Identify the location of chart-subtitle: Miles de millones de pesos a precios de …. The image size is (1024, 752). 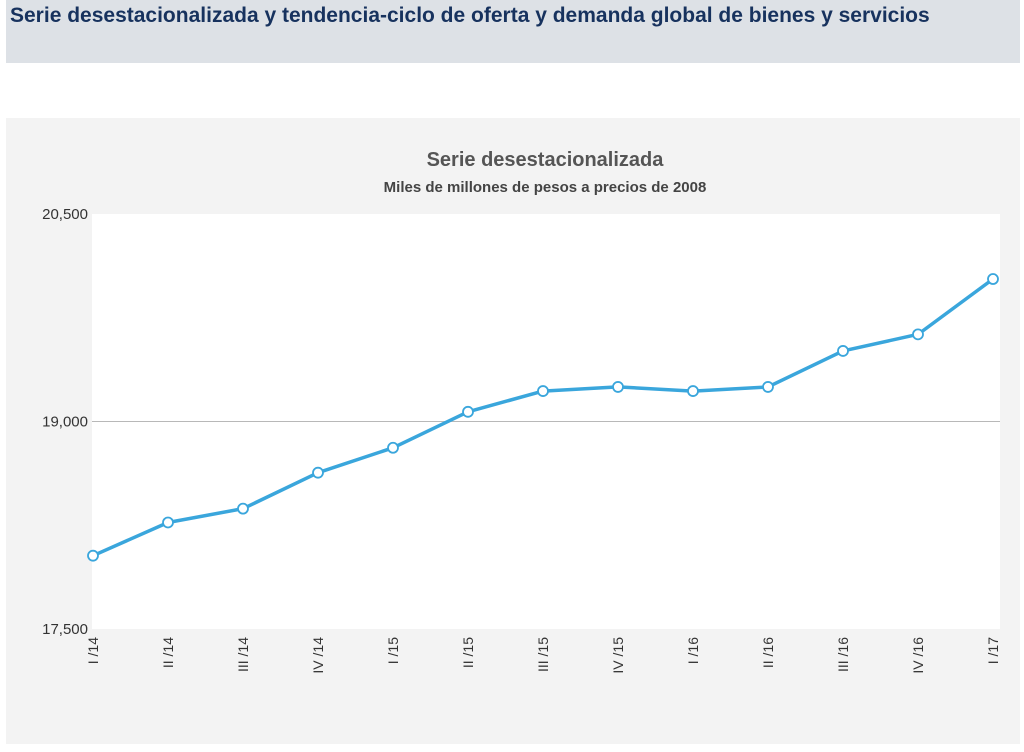
(545, 187).